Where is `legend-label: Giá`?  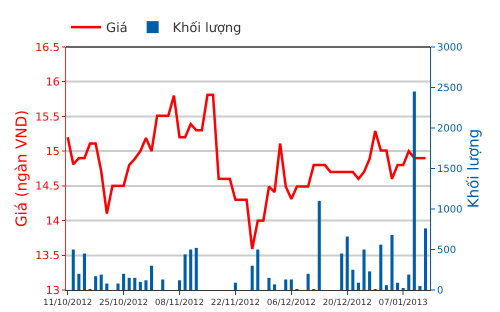 legend-label: Giá is located at coordinates (117, 28).